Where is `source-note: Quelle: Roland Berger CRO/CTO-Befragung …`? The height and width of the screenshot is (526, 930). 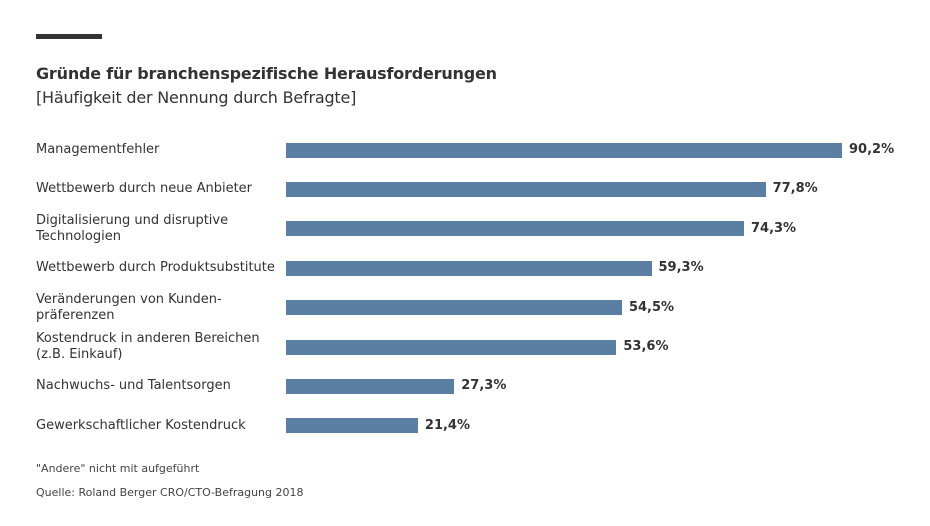 source-note: Quelle: Roland Berger CRO/CTO-Befragung … is located at coordinates (170, 492).